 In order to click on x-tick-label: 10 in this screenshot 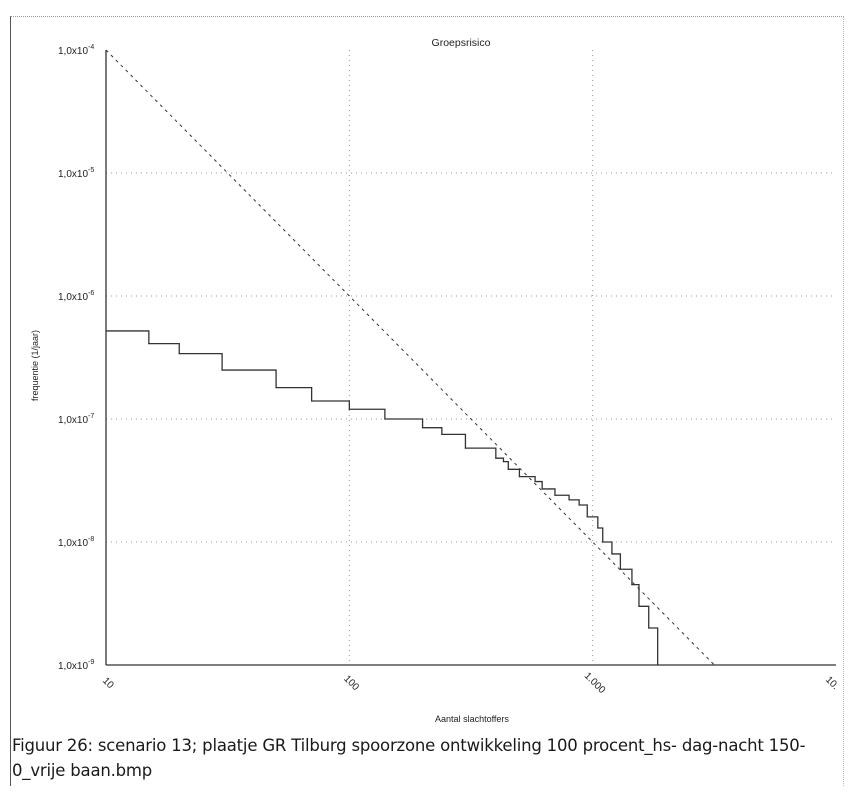, I will do `click(108, 683)`.